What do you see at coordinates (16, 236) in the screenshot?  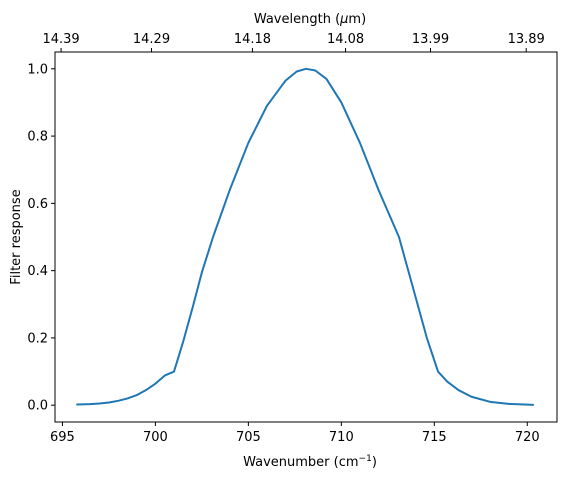 I see `y-axis-label: Filter response` at bounding box center [16, 236].